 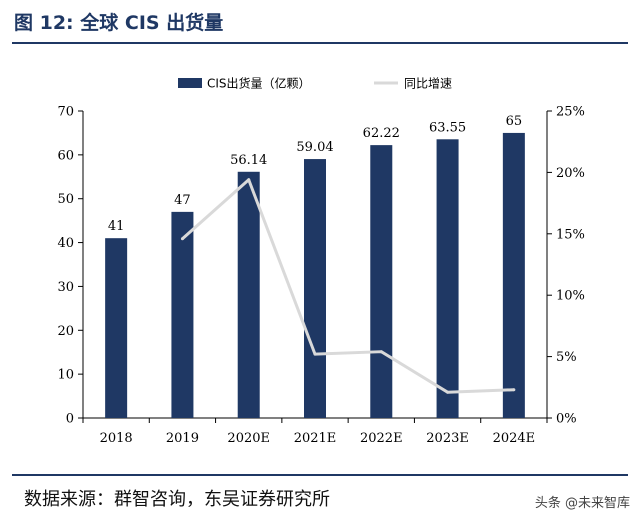 What do you see at coordinates (116, 226) in the screenshot?
I see `bar-value-label: 41` at bounding box center [116, 226].